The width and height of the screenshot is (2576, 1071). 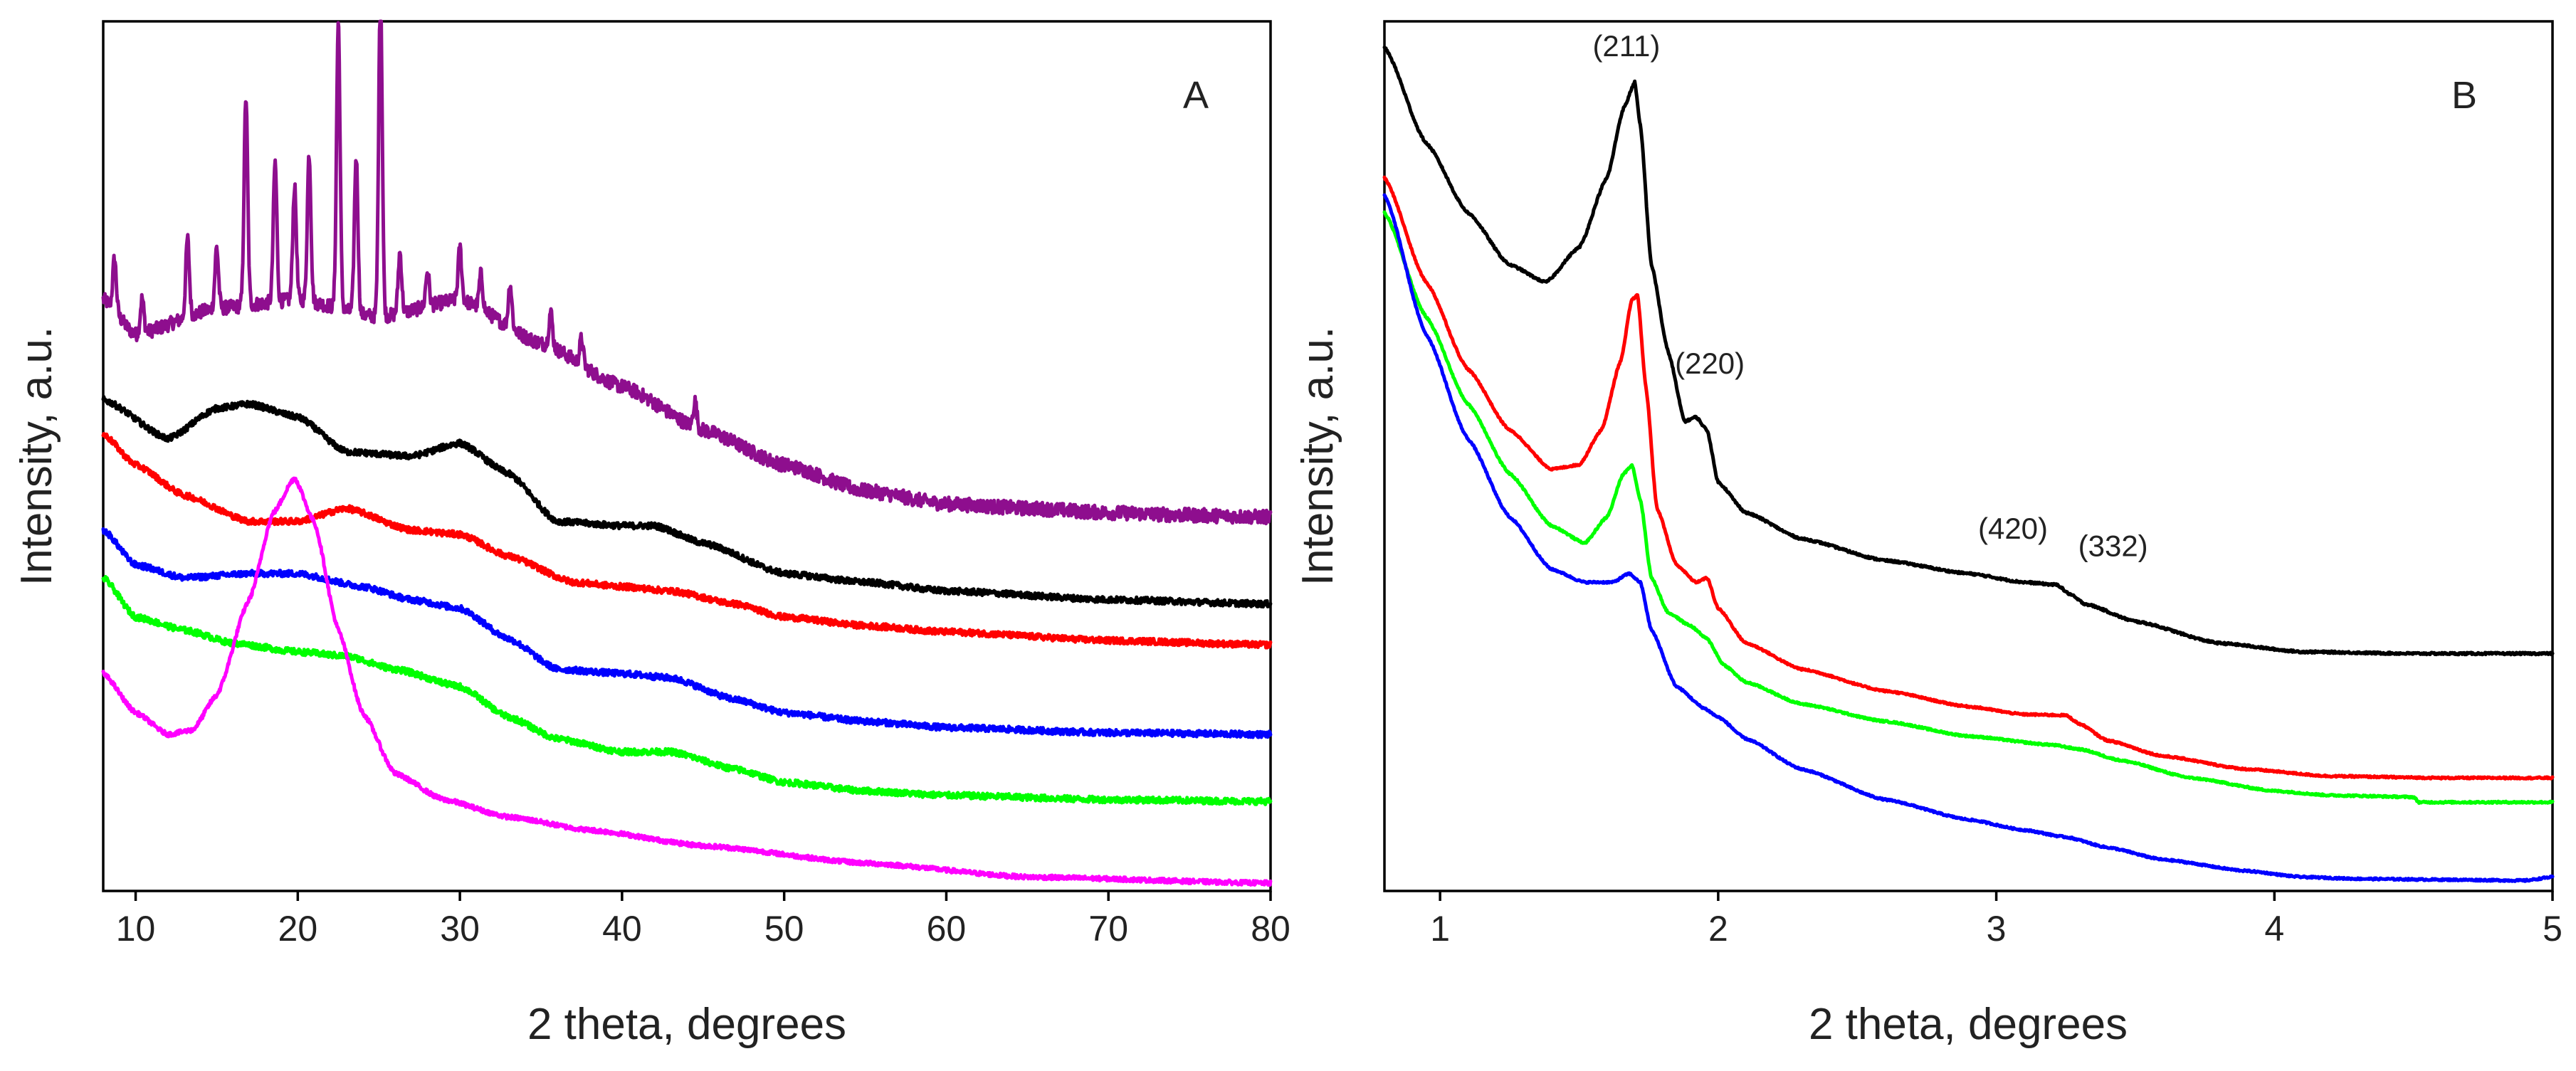 I want to click on panel-a-x-tick-label: 80, so click(x=1271, y=929).